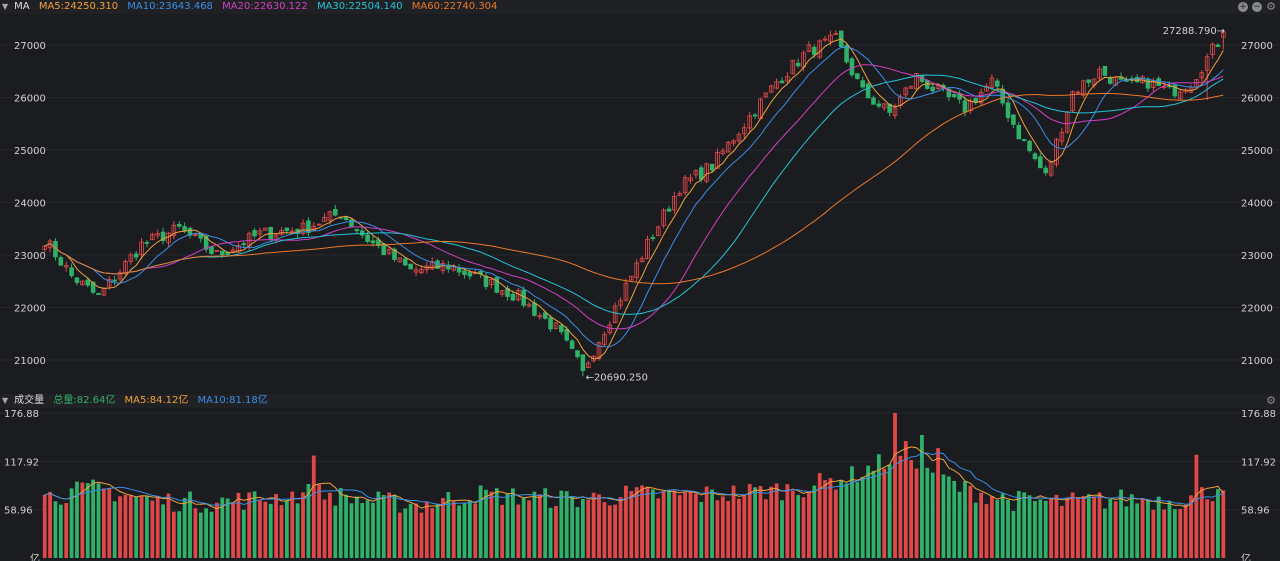 The height and width of the screenshot is (561, 1280). What do you see at coordinates (84, 400) in the screenshot?
I see `volume-total-legend: 总量:82.64亿` at bounding box center [84, 400].